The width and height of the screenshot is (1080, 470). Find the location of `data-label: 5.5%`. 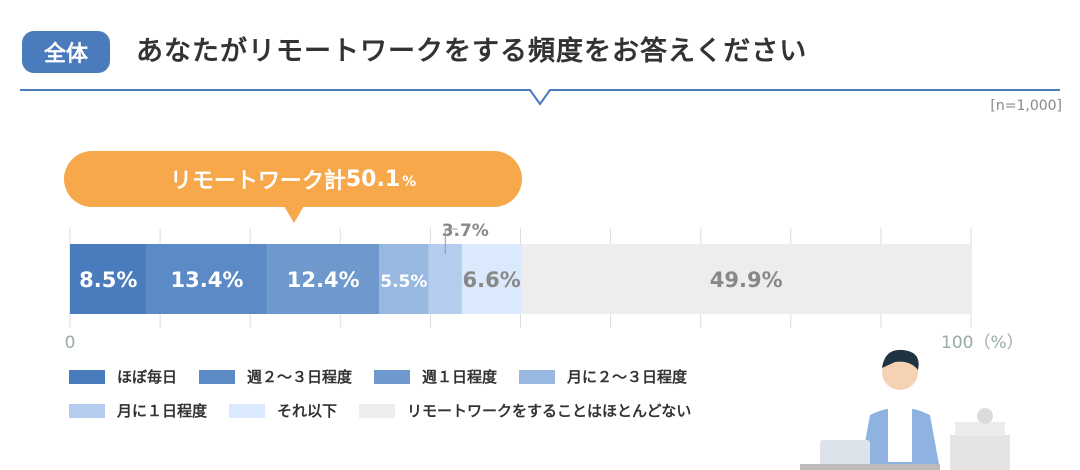

data-label: 5.5% is located at coordinates (403, 282).